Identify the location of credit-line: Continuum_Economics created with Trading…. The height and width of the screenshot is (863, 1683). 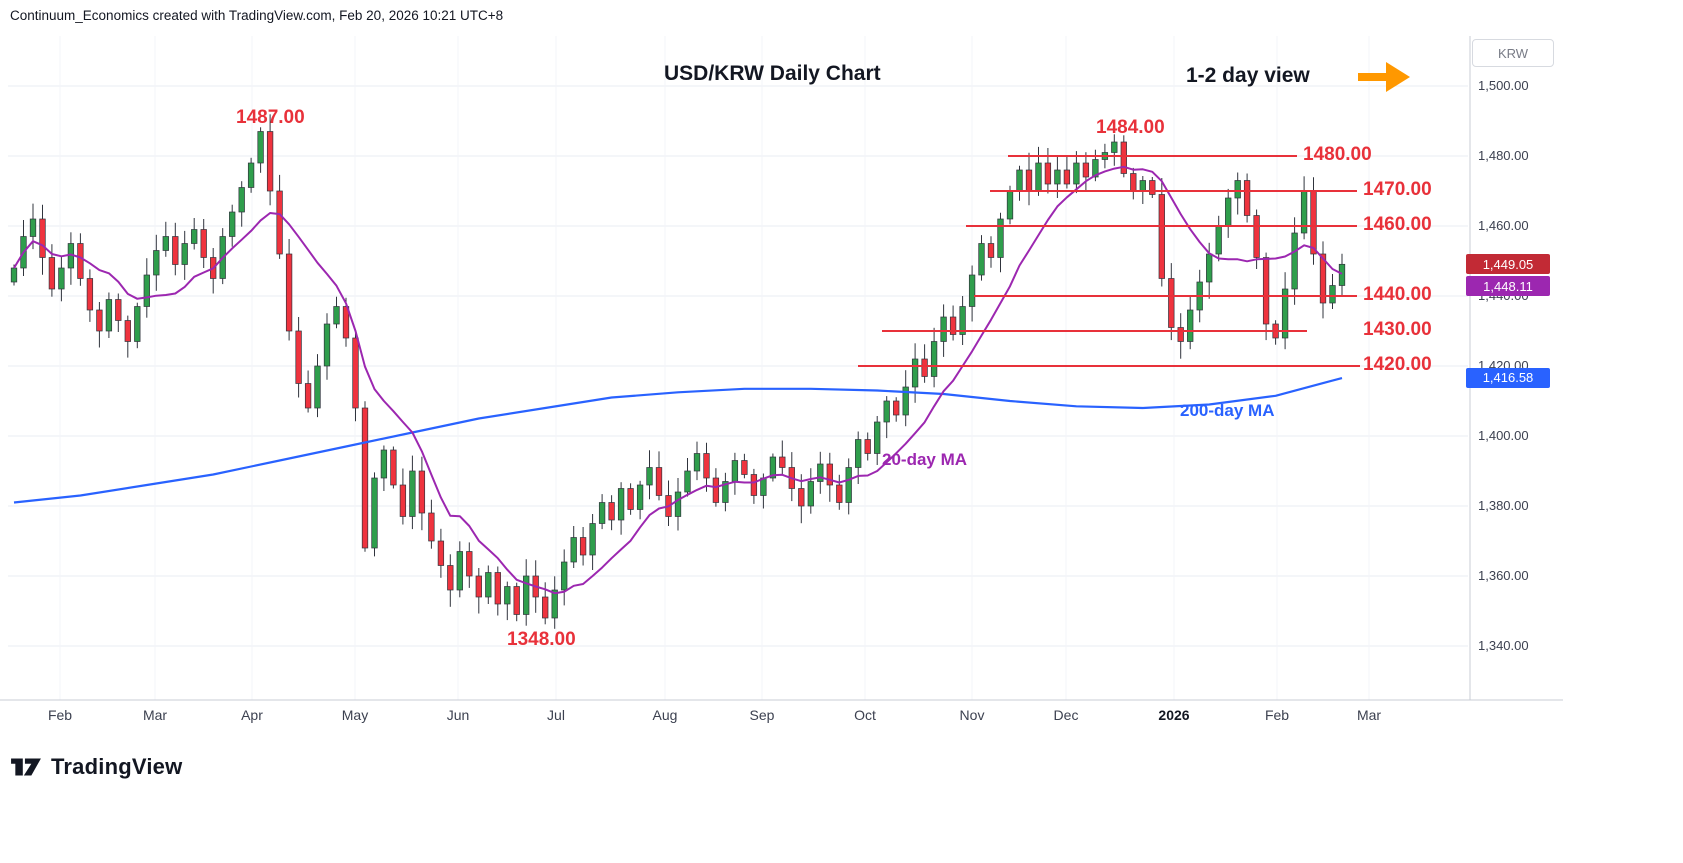
(257, 15).